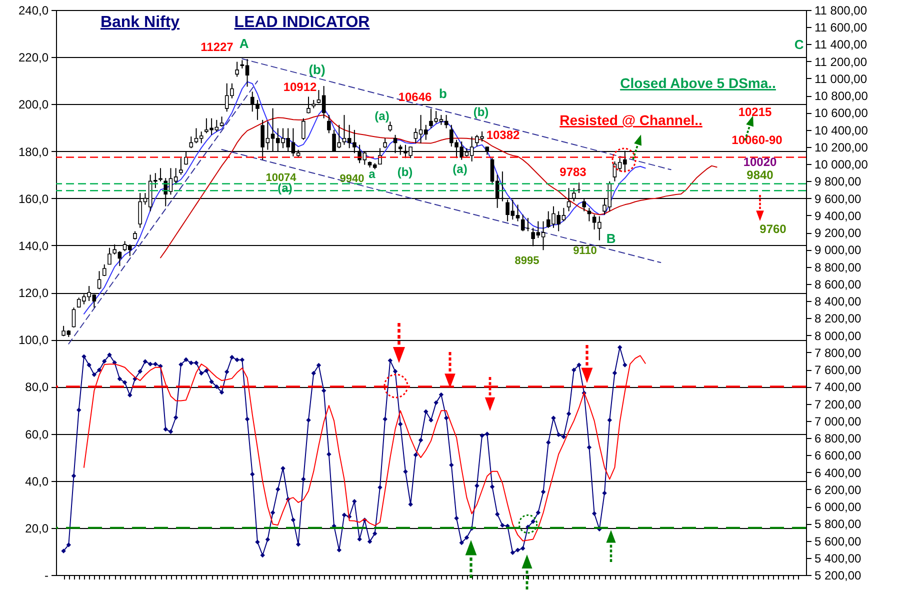  Describe the element at coordinates (631, 120) in the screenshot. I see `annotation: Resisted @ Channel..` at that location.